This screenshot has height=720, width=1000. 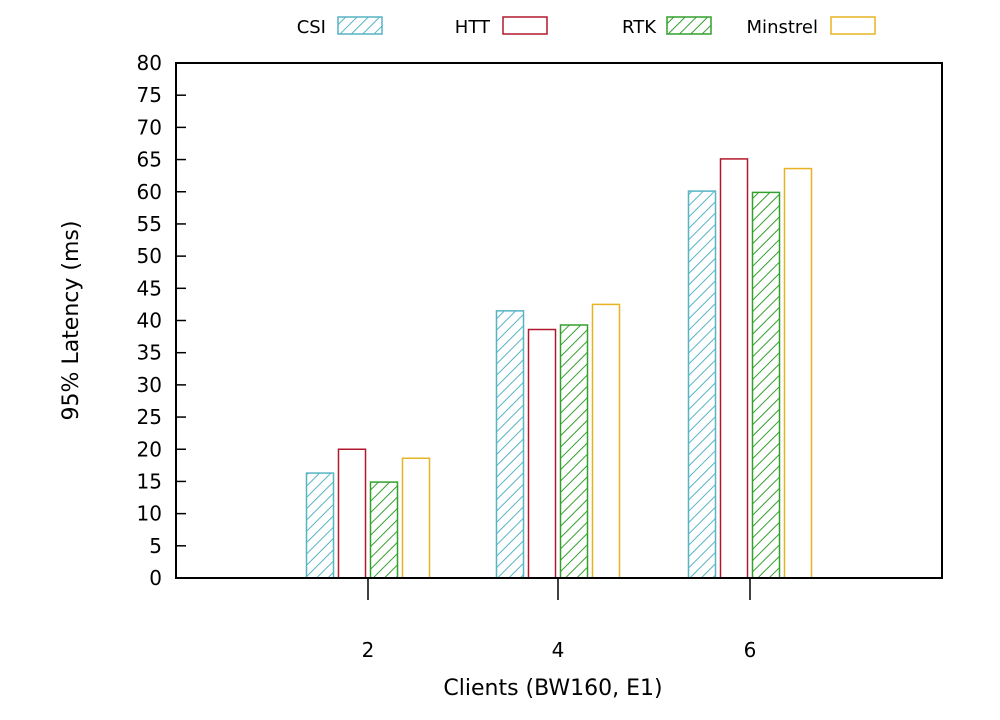 What do you see at coordinates (149, 385) in the screenshot?
I see `y-tick-label: 30` at bounding box center [149, 385].